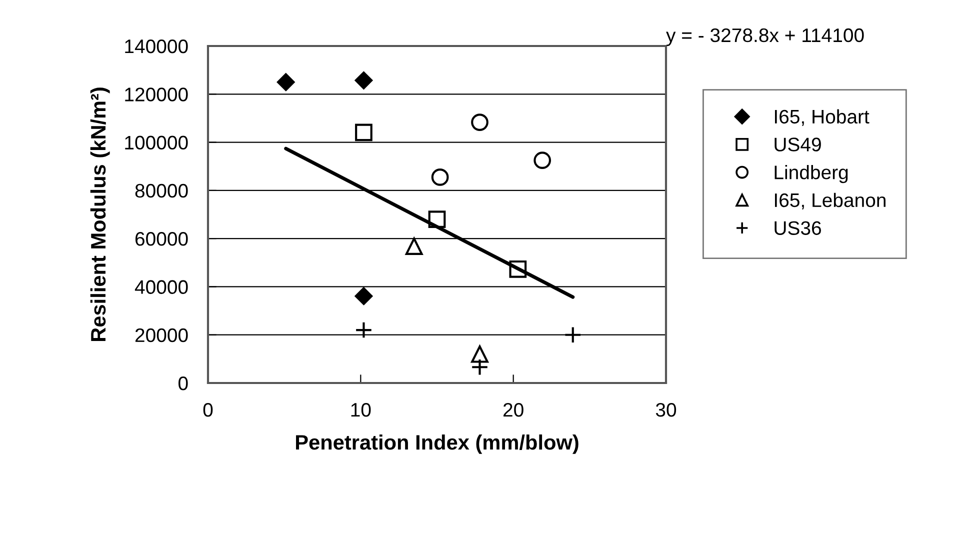 The width and height of the screenshot is (969, 537). What do you see at coordinates (161, 191) in the screenshot?
I see `y-tick-label: 80000` at bounding box center [161, 191].